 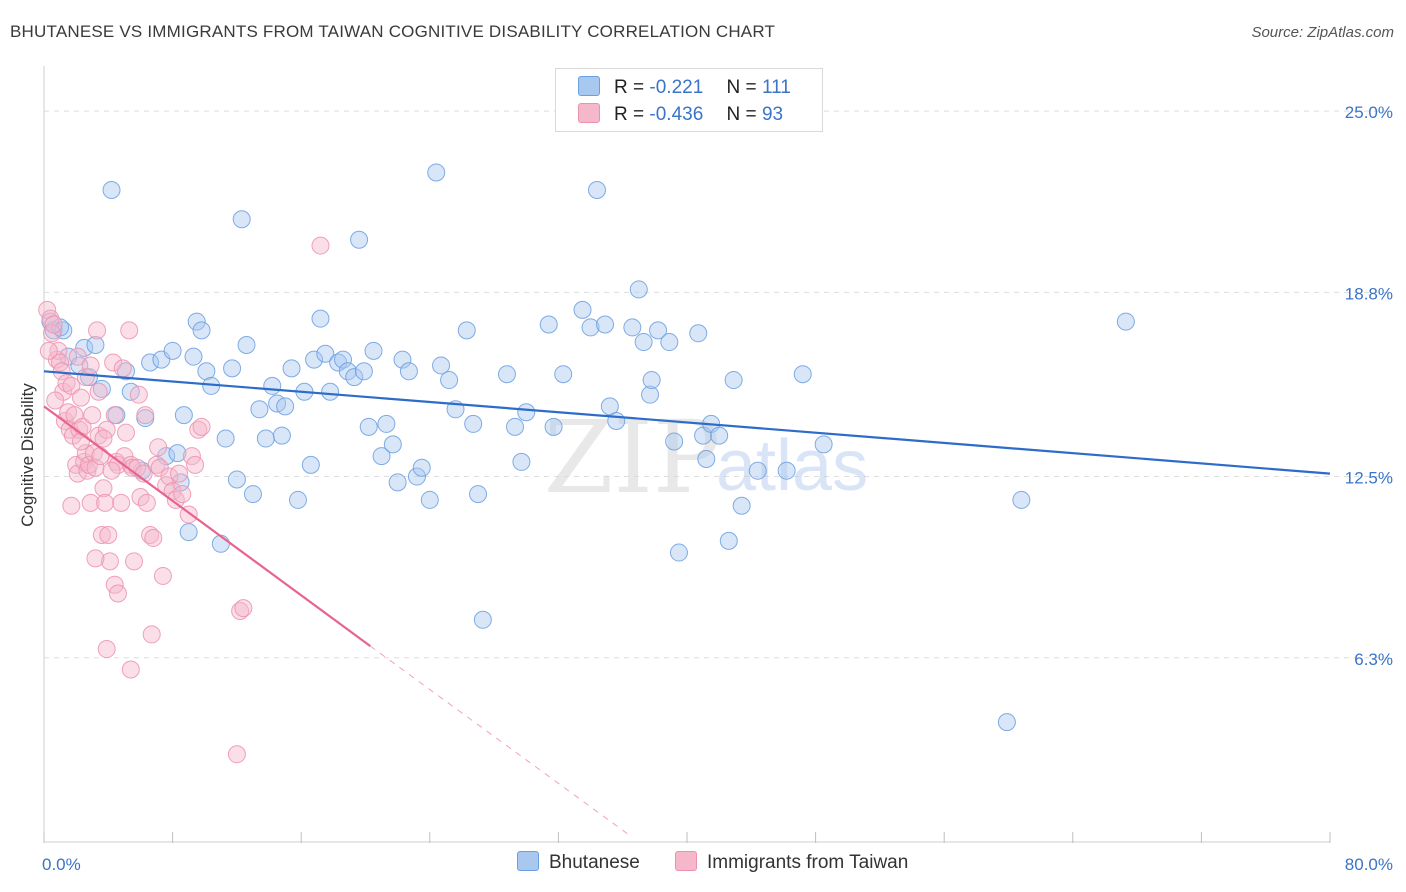 I want to click on legend-item-bhutanese: Bhutanese, so click(x=578, y=862).